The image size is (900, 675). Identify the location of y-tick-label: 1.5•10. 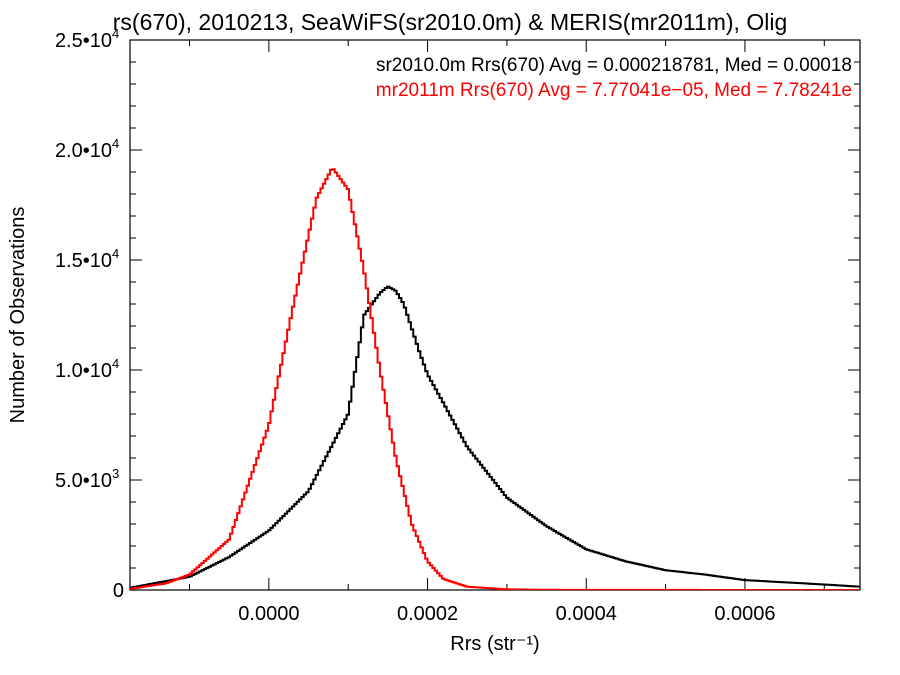
(83, 261).